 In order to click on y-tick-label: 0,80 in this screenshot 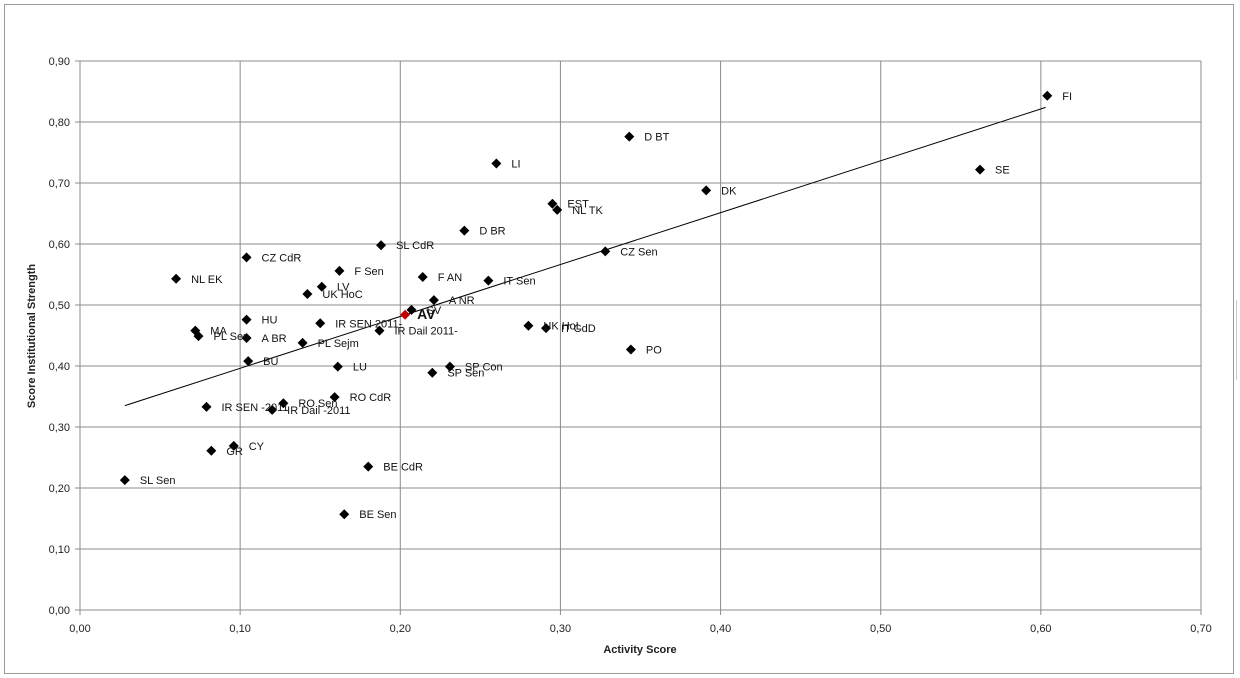, I will do `click(59, 123)`.